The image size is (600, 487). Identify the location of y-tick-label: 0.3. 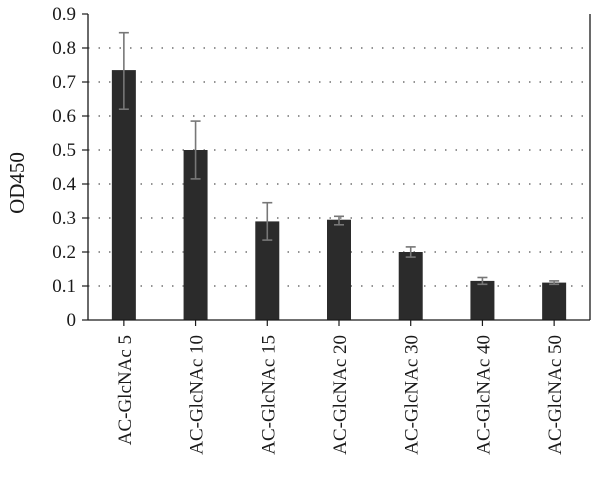
(64, 218).